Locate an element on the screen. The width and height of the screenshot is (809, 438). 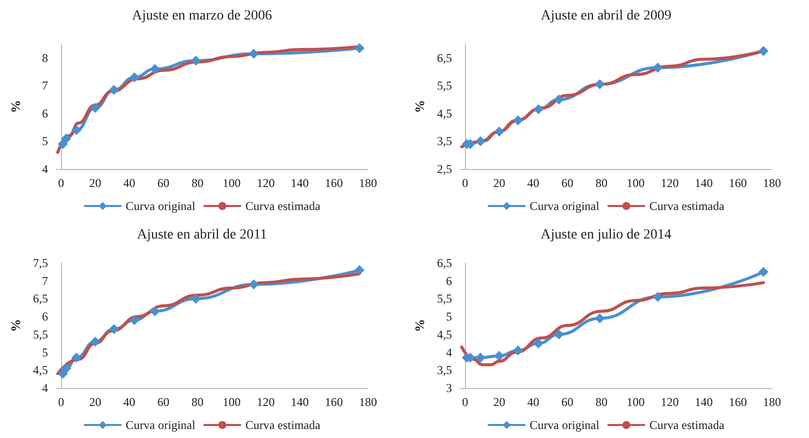
y-tick-label: 2,5 is located at coordinates (444, 169).